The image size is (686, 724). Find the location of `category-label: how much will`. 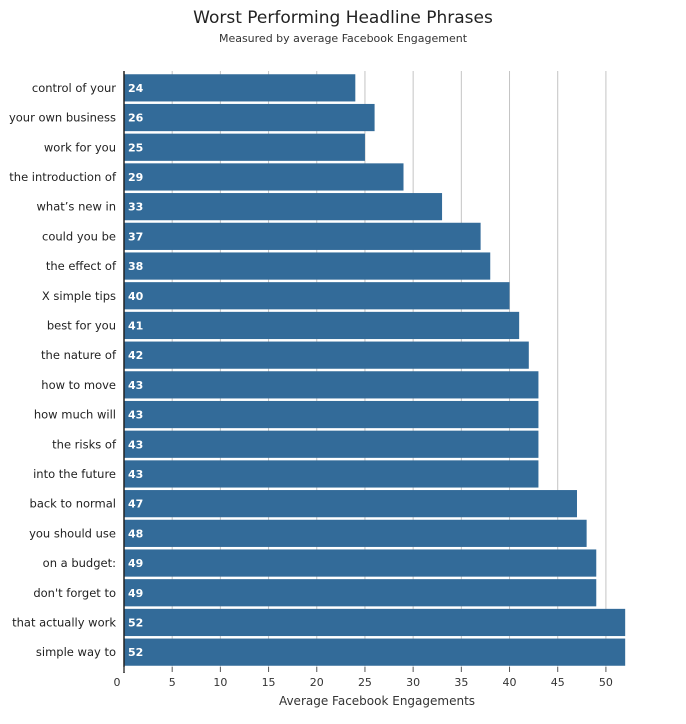

category-label: how much will is located at coordinates (75, 415).